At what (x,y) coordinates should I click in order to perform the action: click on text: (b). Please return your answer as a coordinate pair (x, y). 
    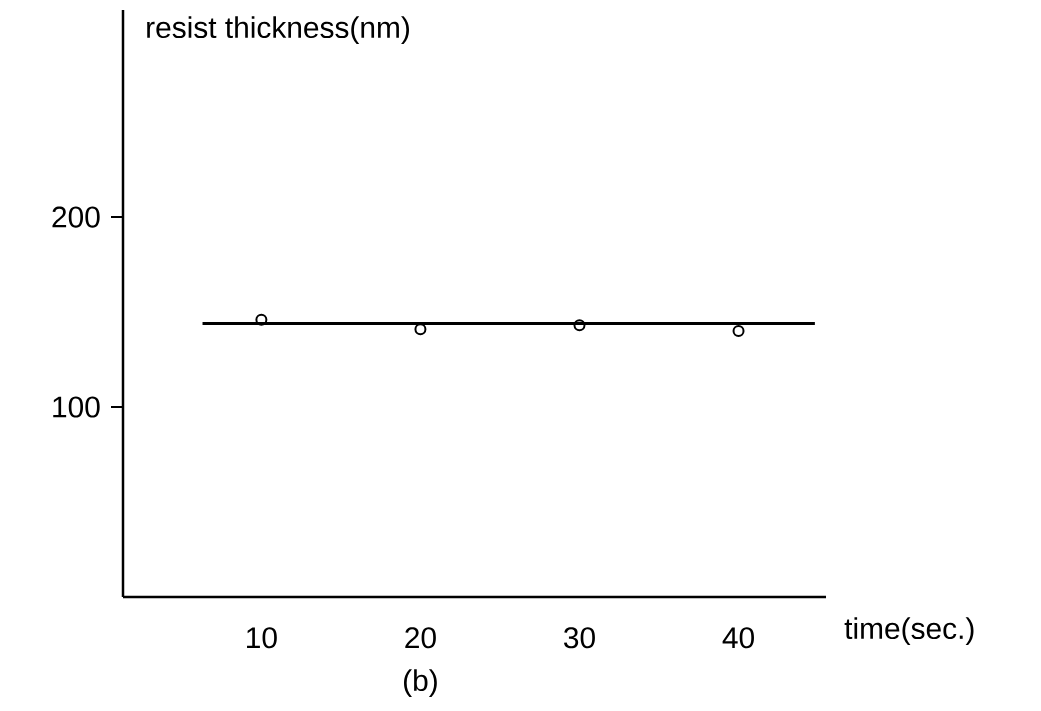
    Looking at the image, I should click on (420, 683).